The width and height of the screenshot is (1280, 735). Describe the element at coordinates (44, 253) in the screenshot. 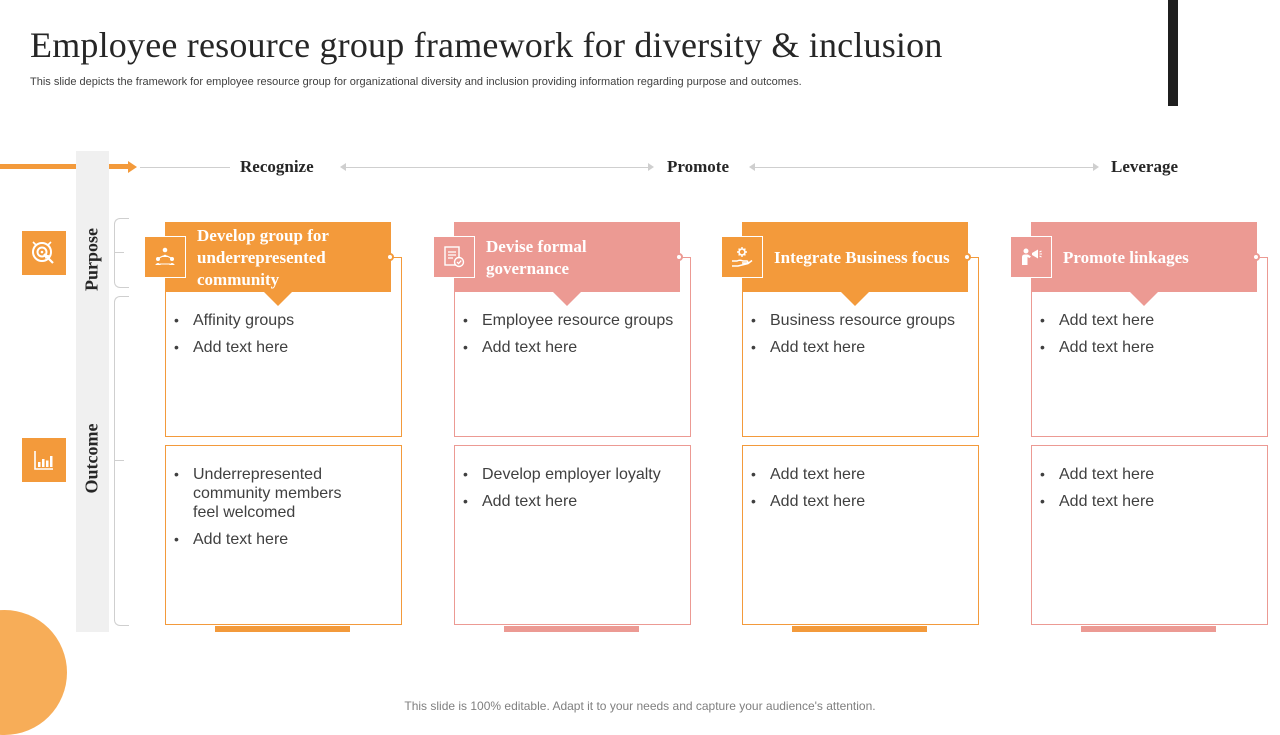

I see `target-cursor-icon` at that location.